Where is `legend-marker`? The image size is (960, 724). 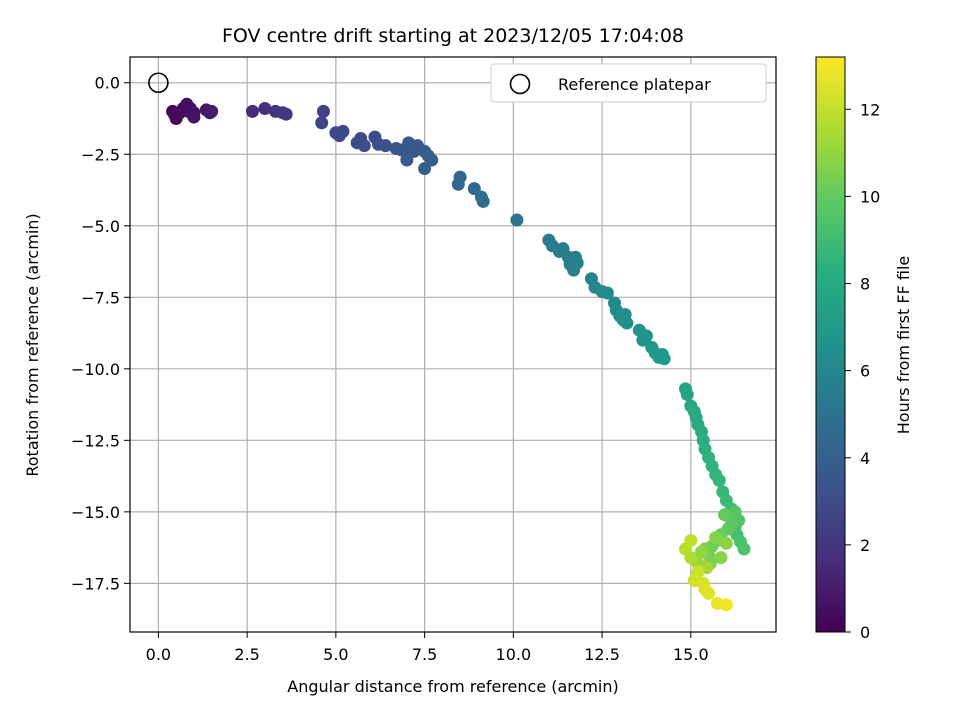
legend-marker is located at coordinates (520, 84).